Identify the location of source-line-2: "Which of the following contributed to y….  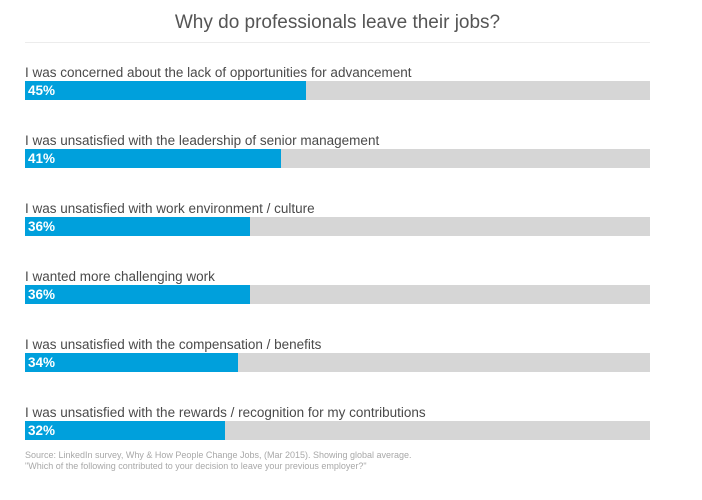
(196, 466).